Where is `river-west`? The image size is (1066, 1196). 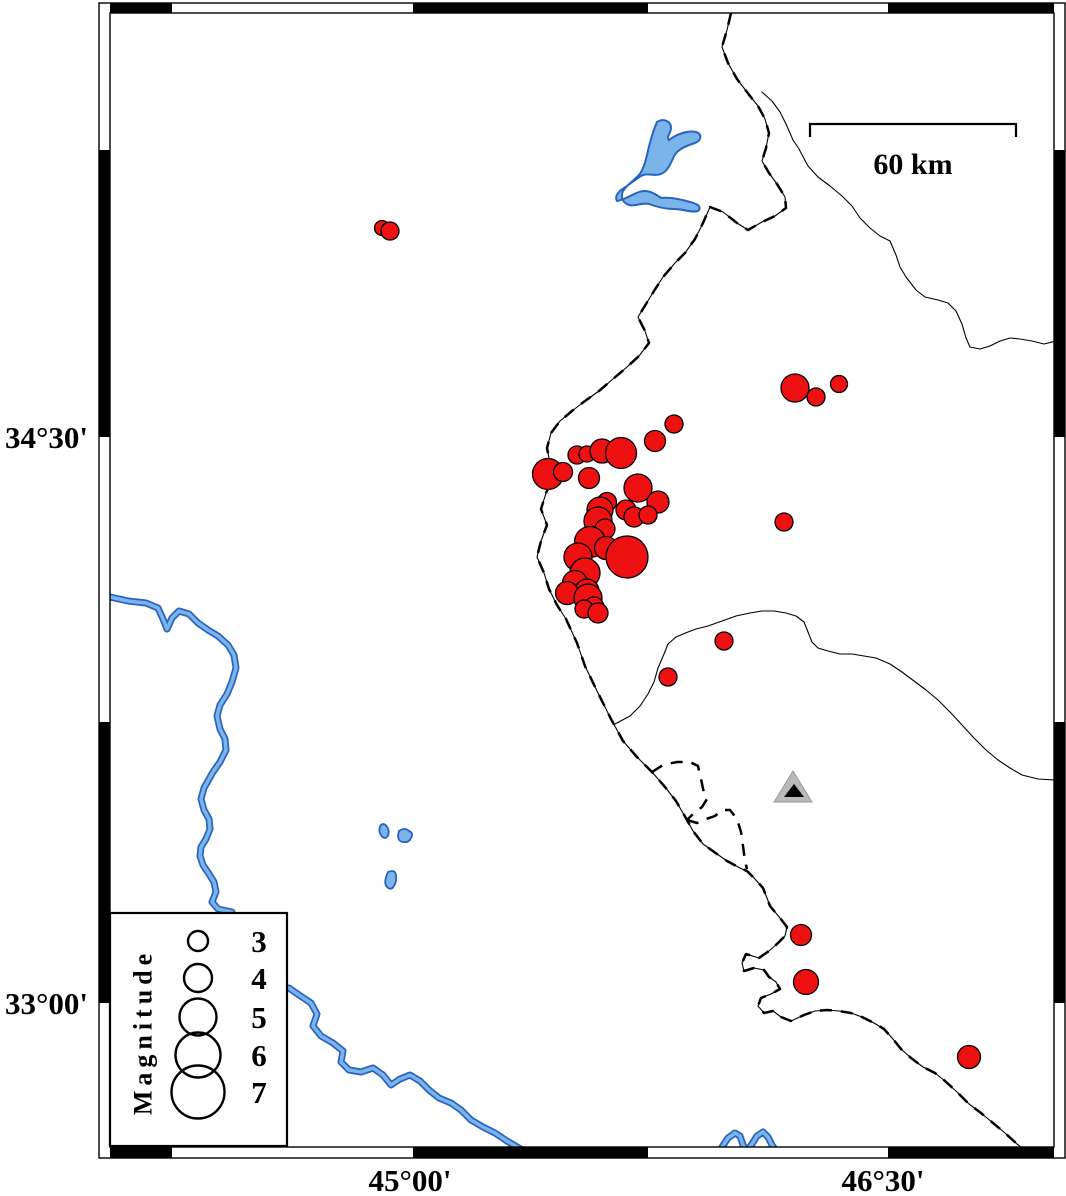 river-west is located at coordinates (175, 754).